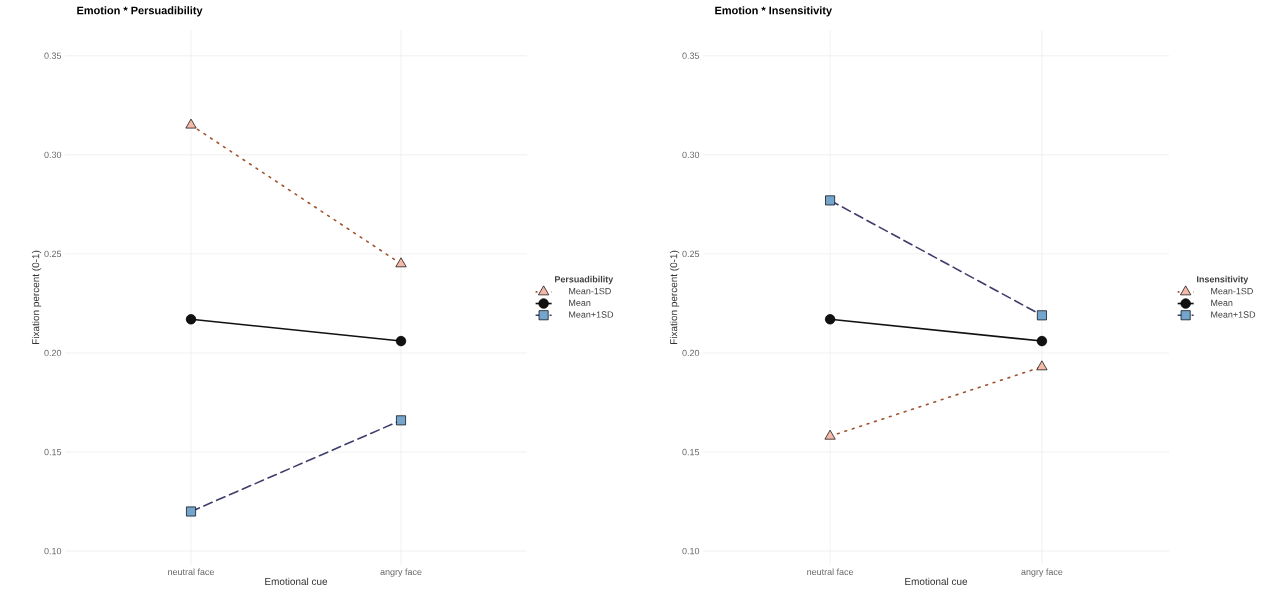  What do you see at coordinates (584, 280) in the screenshot?
I see `legend-title: Persuadibility` at bounding box center [584, 280].